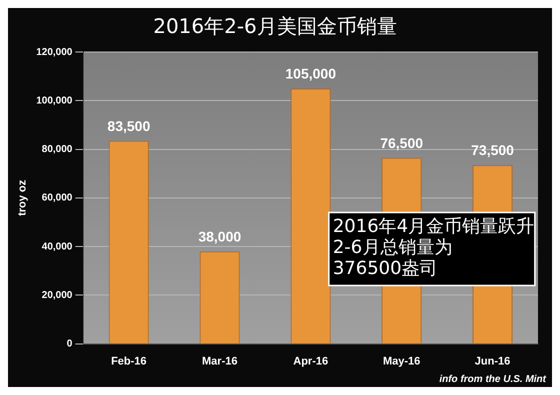  What do you see at coordinates (492, 150) in the screenshot?
I see `data-label: 73,500` at bounding box center [492, 150].